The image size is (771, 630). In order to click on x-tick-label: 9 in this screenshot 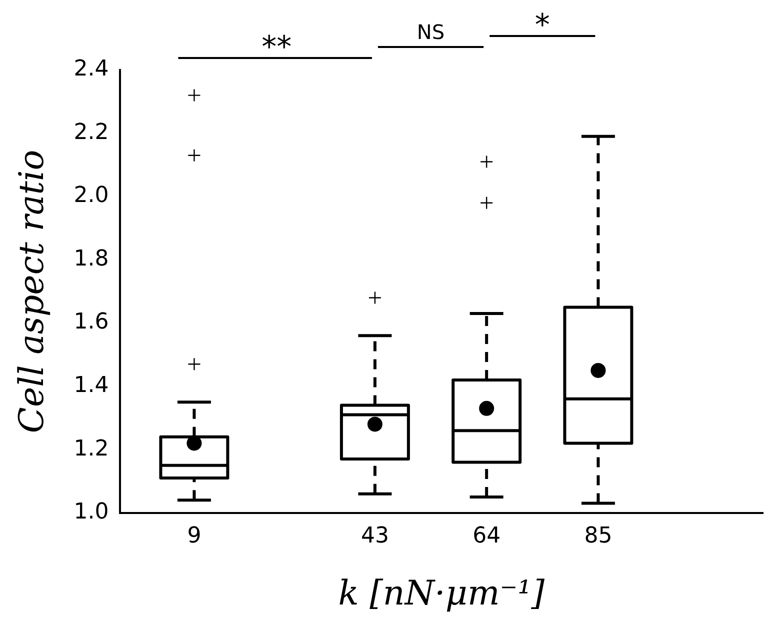, I will do `click(194, 536)`.